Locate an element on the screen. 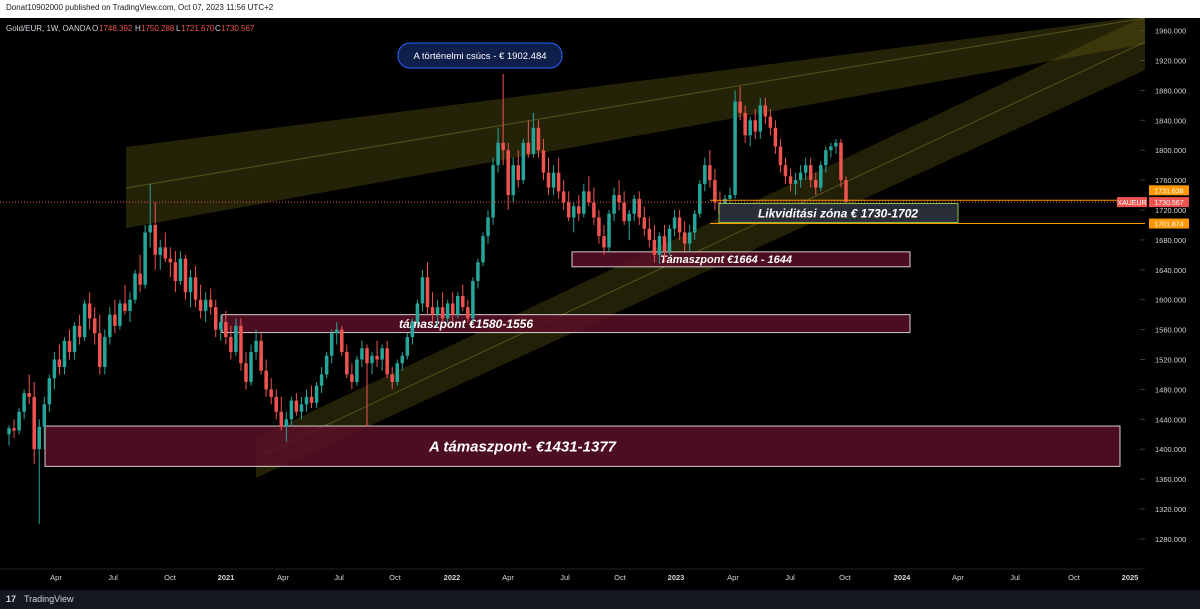 The height and width of the screenshot is (609, 1200). ath-callout-label: A történelmi csúcs - € 1902.484 is located at coordinates (479, 56).